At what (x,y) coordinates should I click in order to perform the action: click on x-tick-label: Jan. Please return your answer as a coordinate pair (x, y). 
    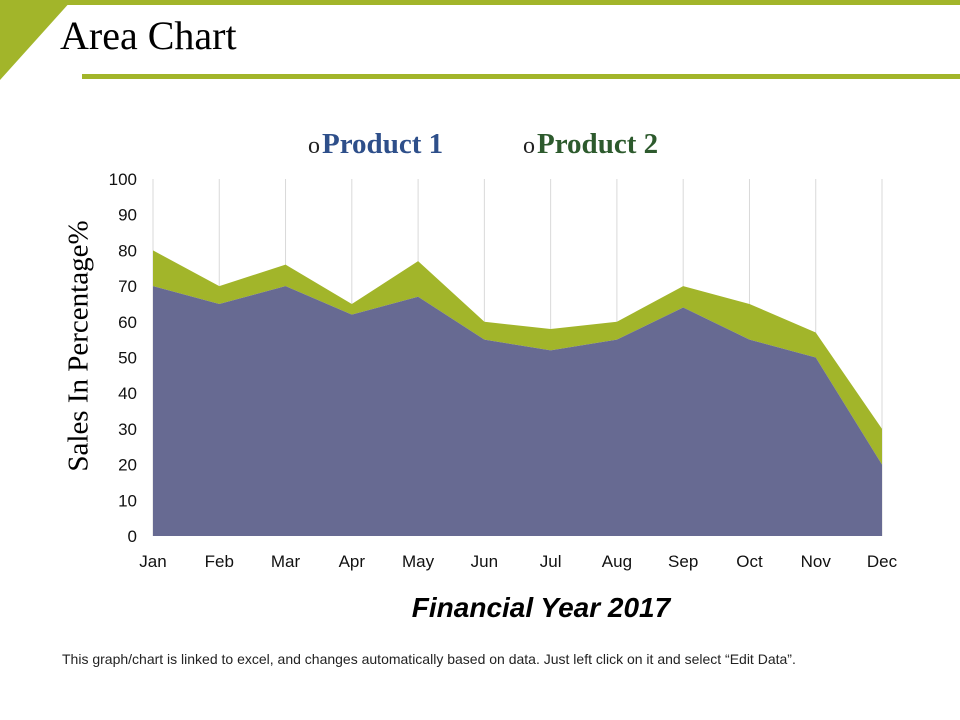
    Looking at the image, I should click on (152, 561).